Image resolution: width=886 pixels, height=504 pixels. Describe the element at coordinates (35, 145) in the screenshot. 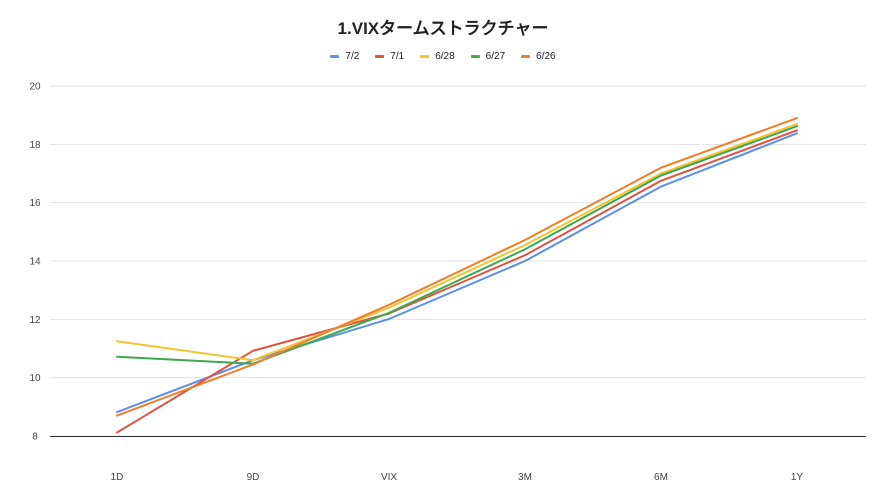

I see `y-tick-label: 18` at that location.